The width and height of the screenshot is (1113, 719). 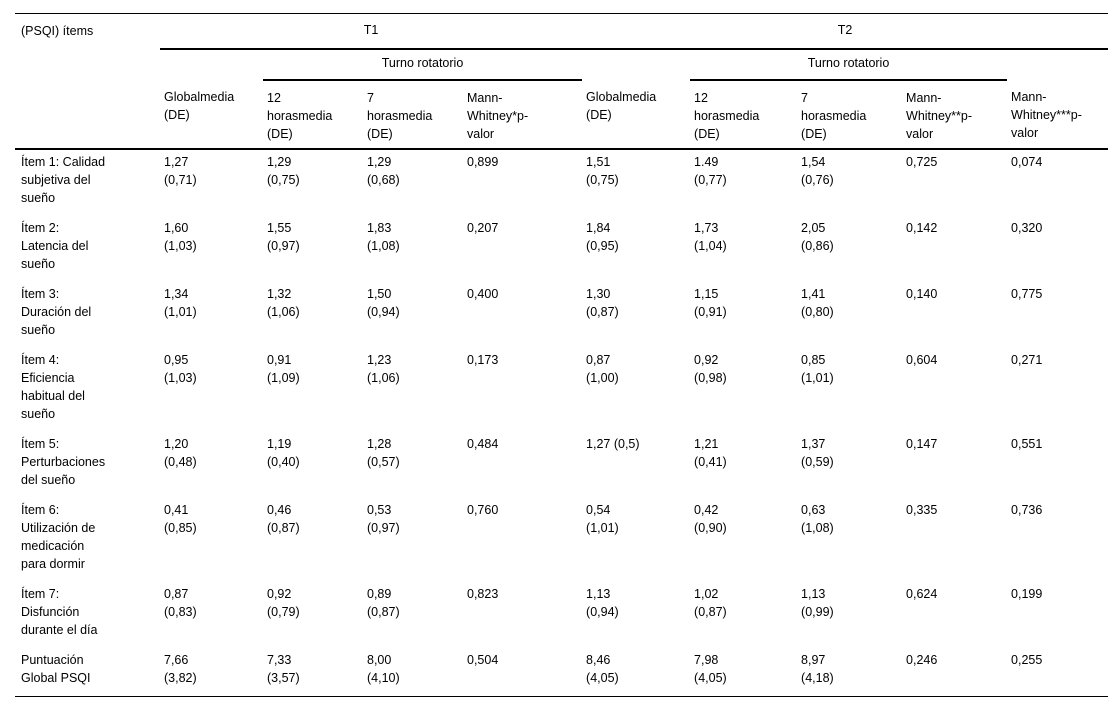 What do you see at coordinates (710, 519) in the screenshot?
I see `data-cell: 0,42 (0,90)` at bounding box center [710, 519].